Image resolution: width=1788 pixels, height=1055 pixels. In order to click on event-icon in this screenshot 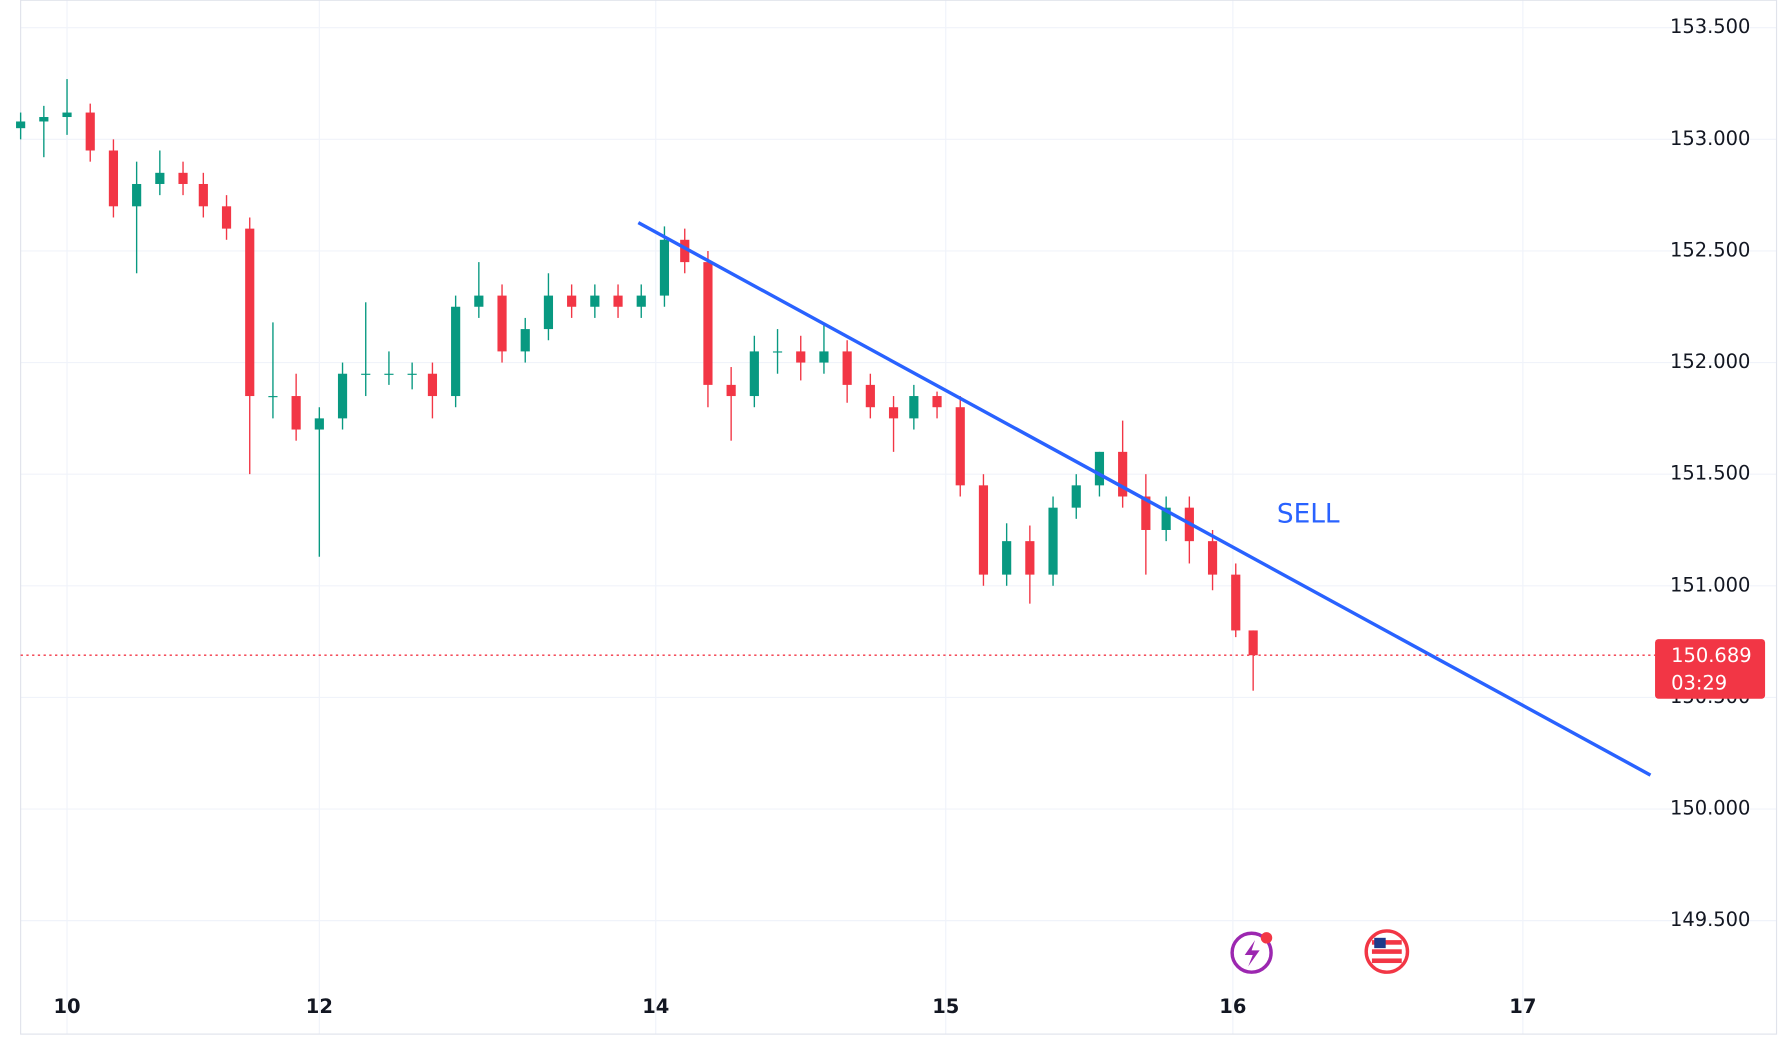, I will do `click(1251, 952)`.